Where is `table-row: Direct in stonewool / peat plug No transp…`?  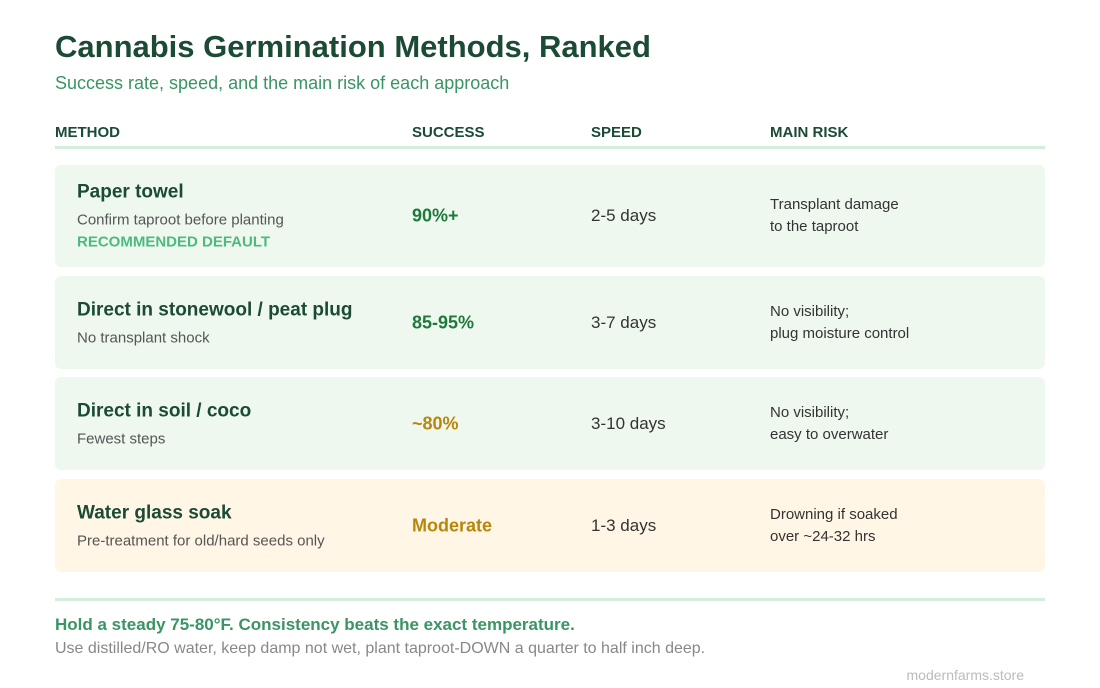 table-row: Direct in stonewool / peat plug No transp… is located at coordinates (550, 322).